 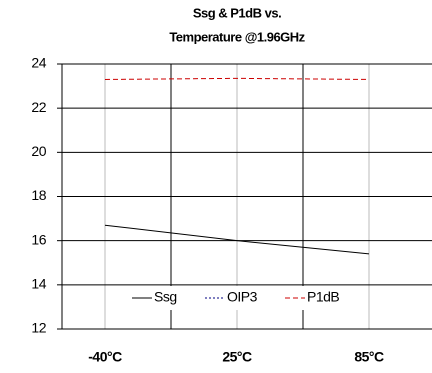 I want to click on legend-label: Ssg, so click(x=165, y=297).